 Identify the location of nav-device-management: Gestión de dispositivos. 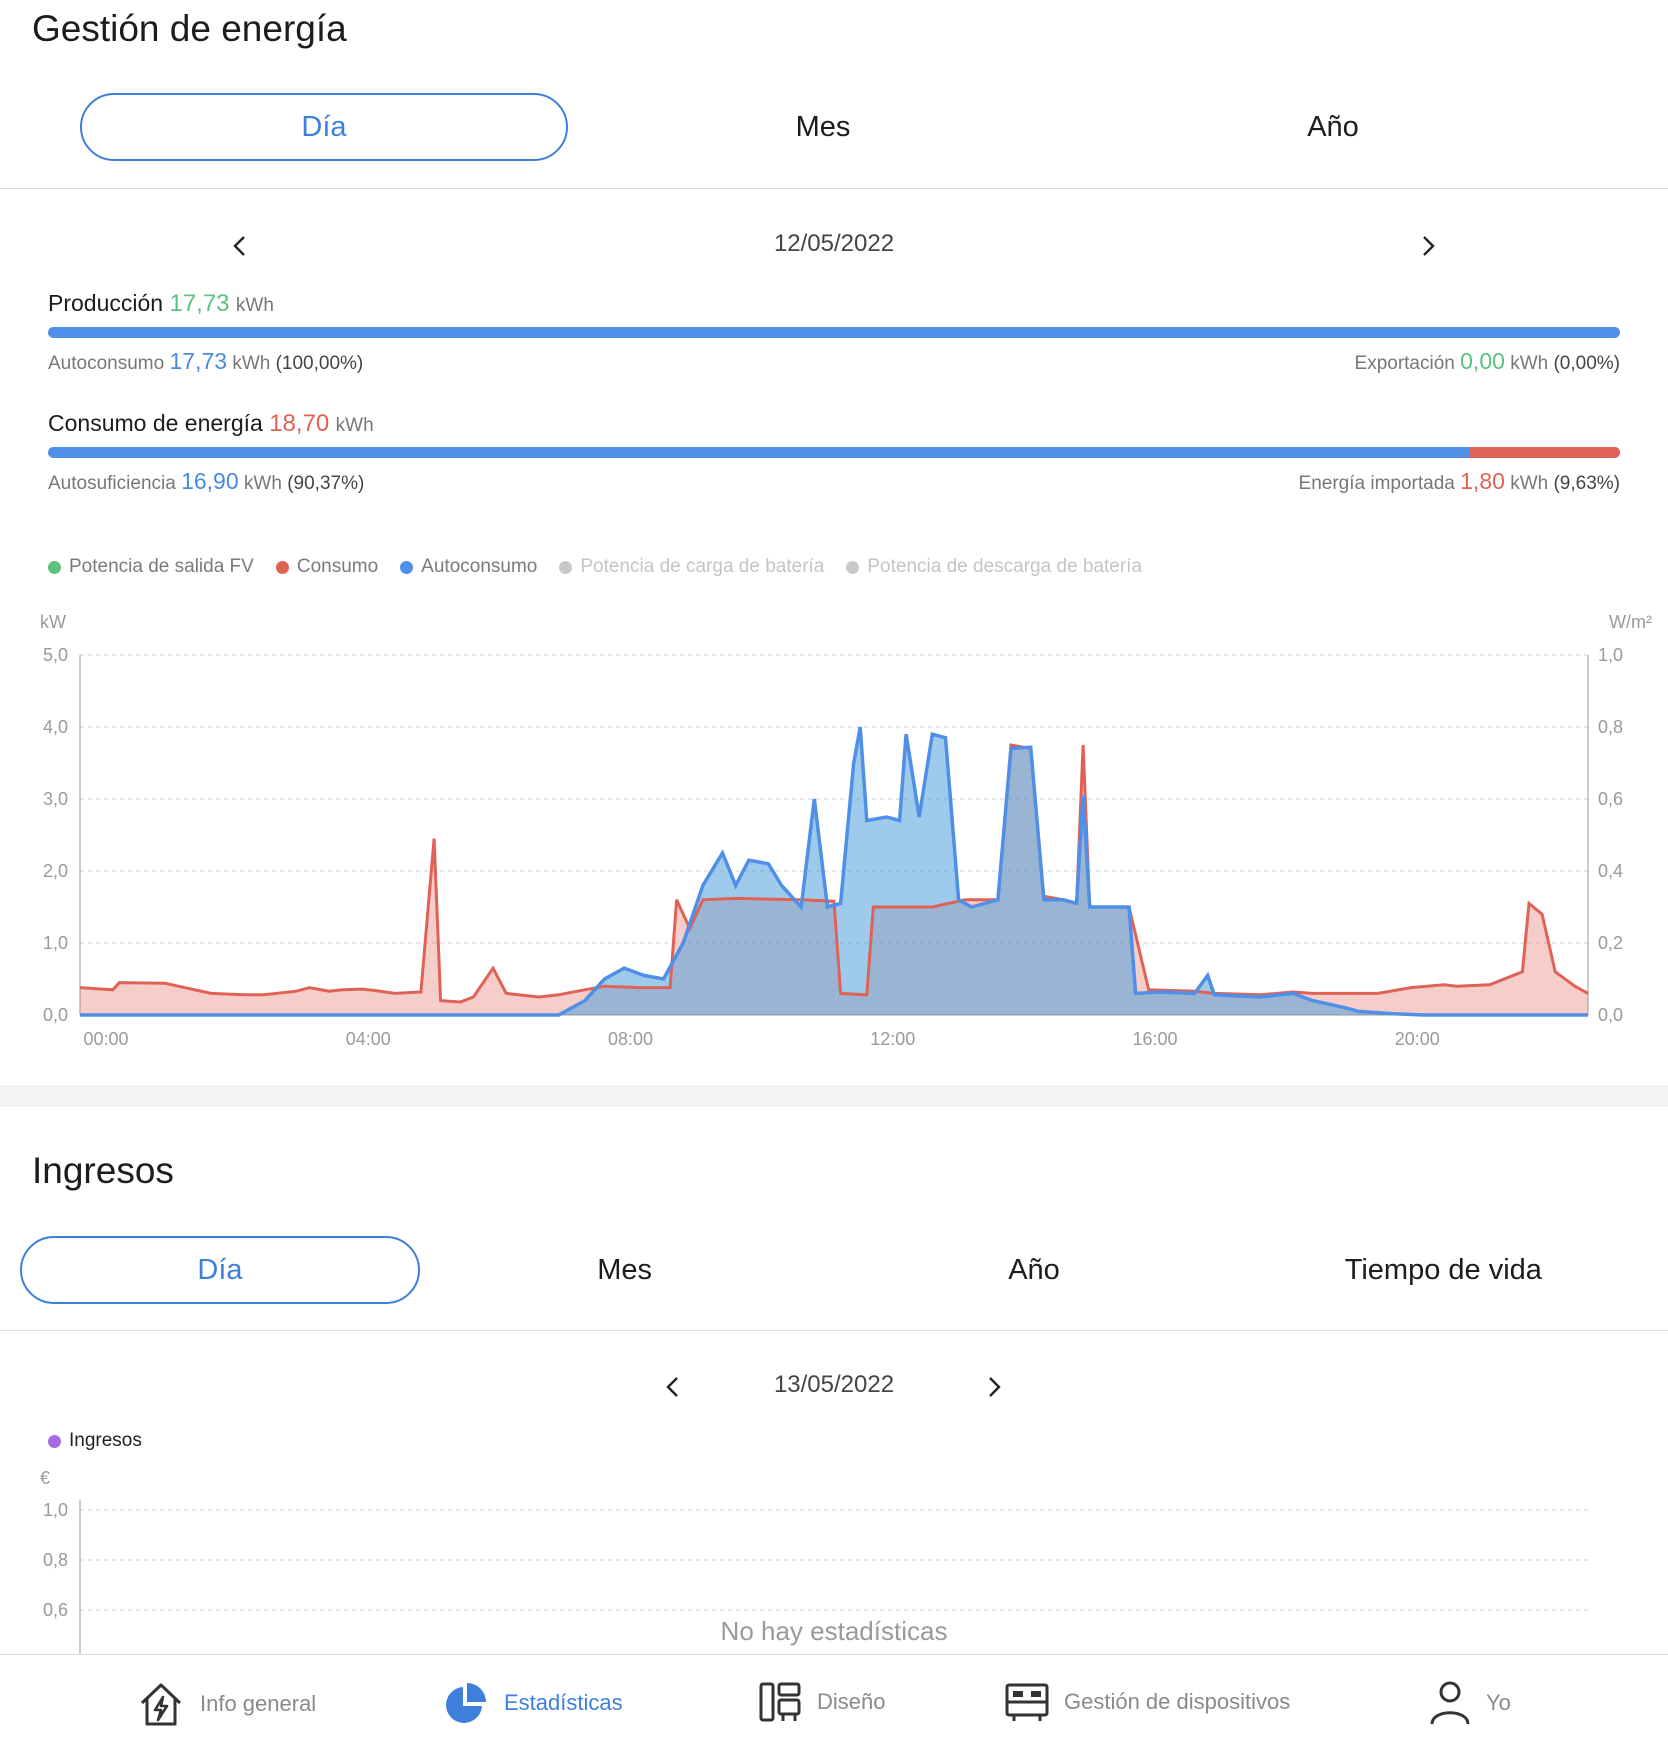
(1147, 1702).